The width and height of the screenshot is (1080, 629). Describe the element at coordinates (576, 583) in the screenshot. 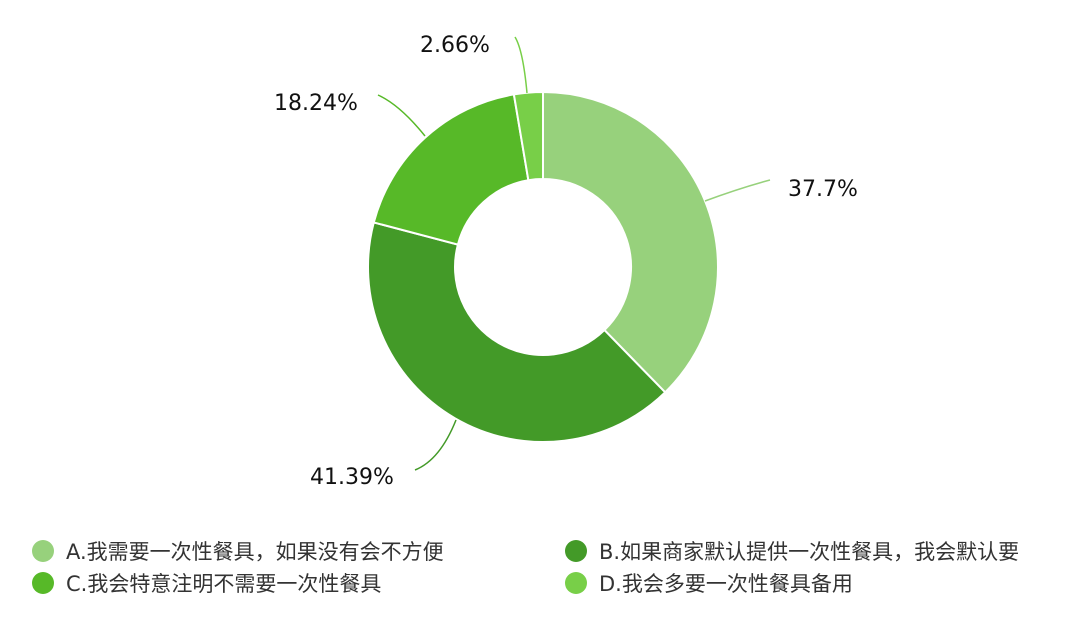

I see `legend-dot-d` at that location.